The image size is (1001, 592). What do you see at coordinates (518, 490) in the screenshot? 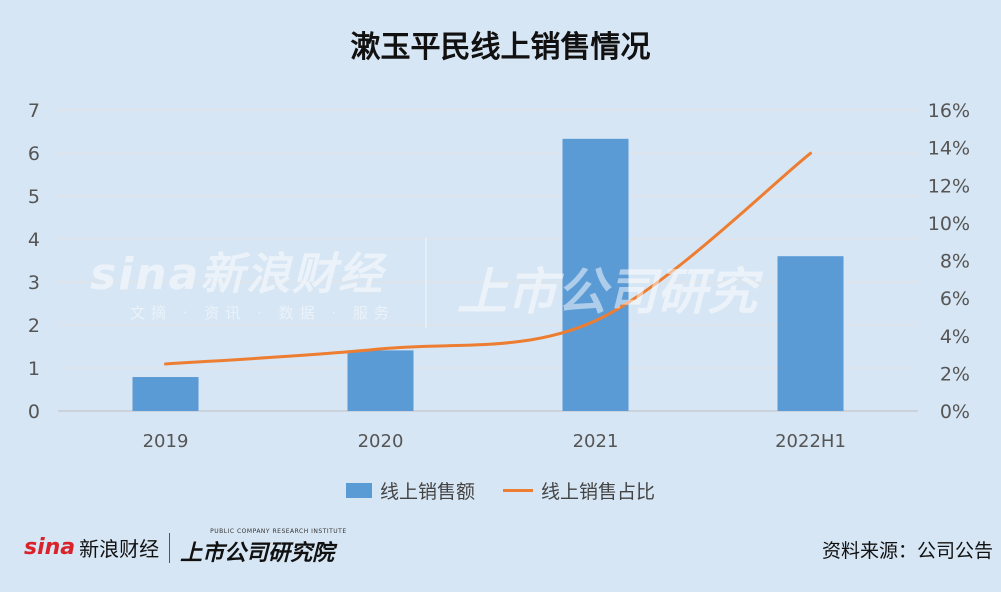
I see `legend-swatch-line` at bounding box center [518, 490].